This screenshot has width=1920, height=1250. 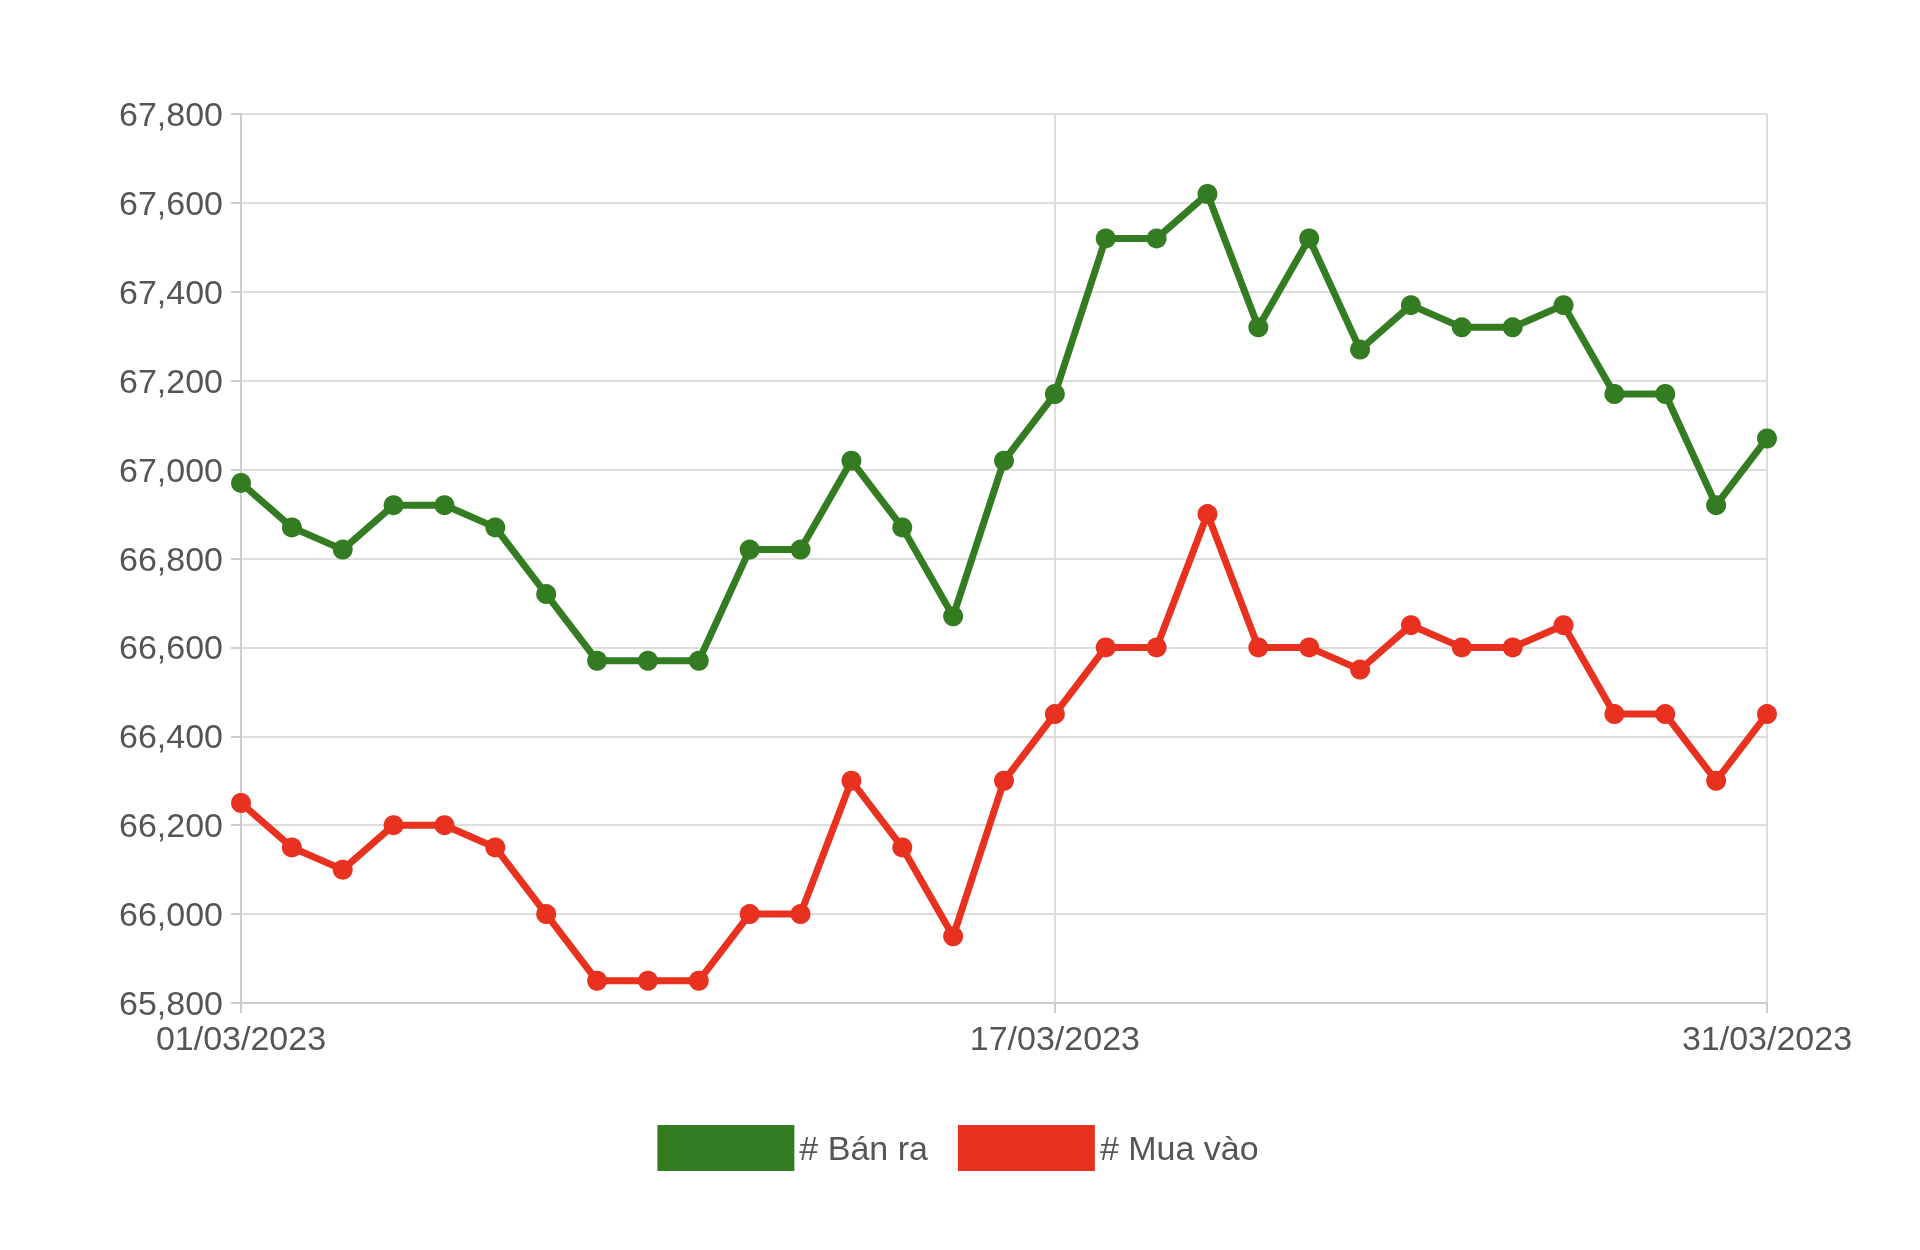 I want to click on y-tick-label: 66,800, so click(x=171, y=558).